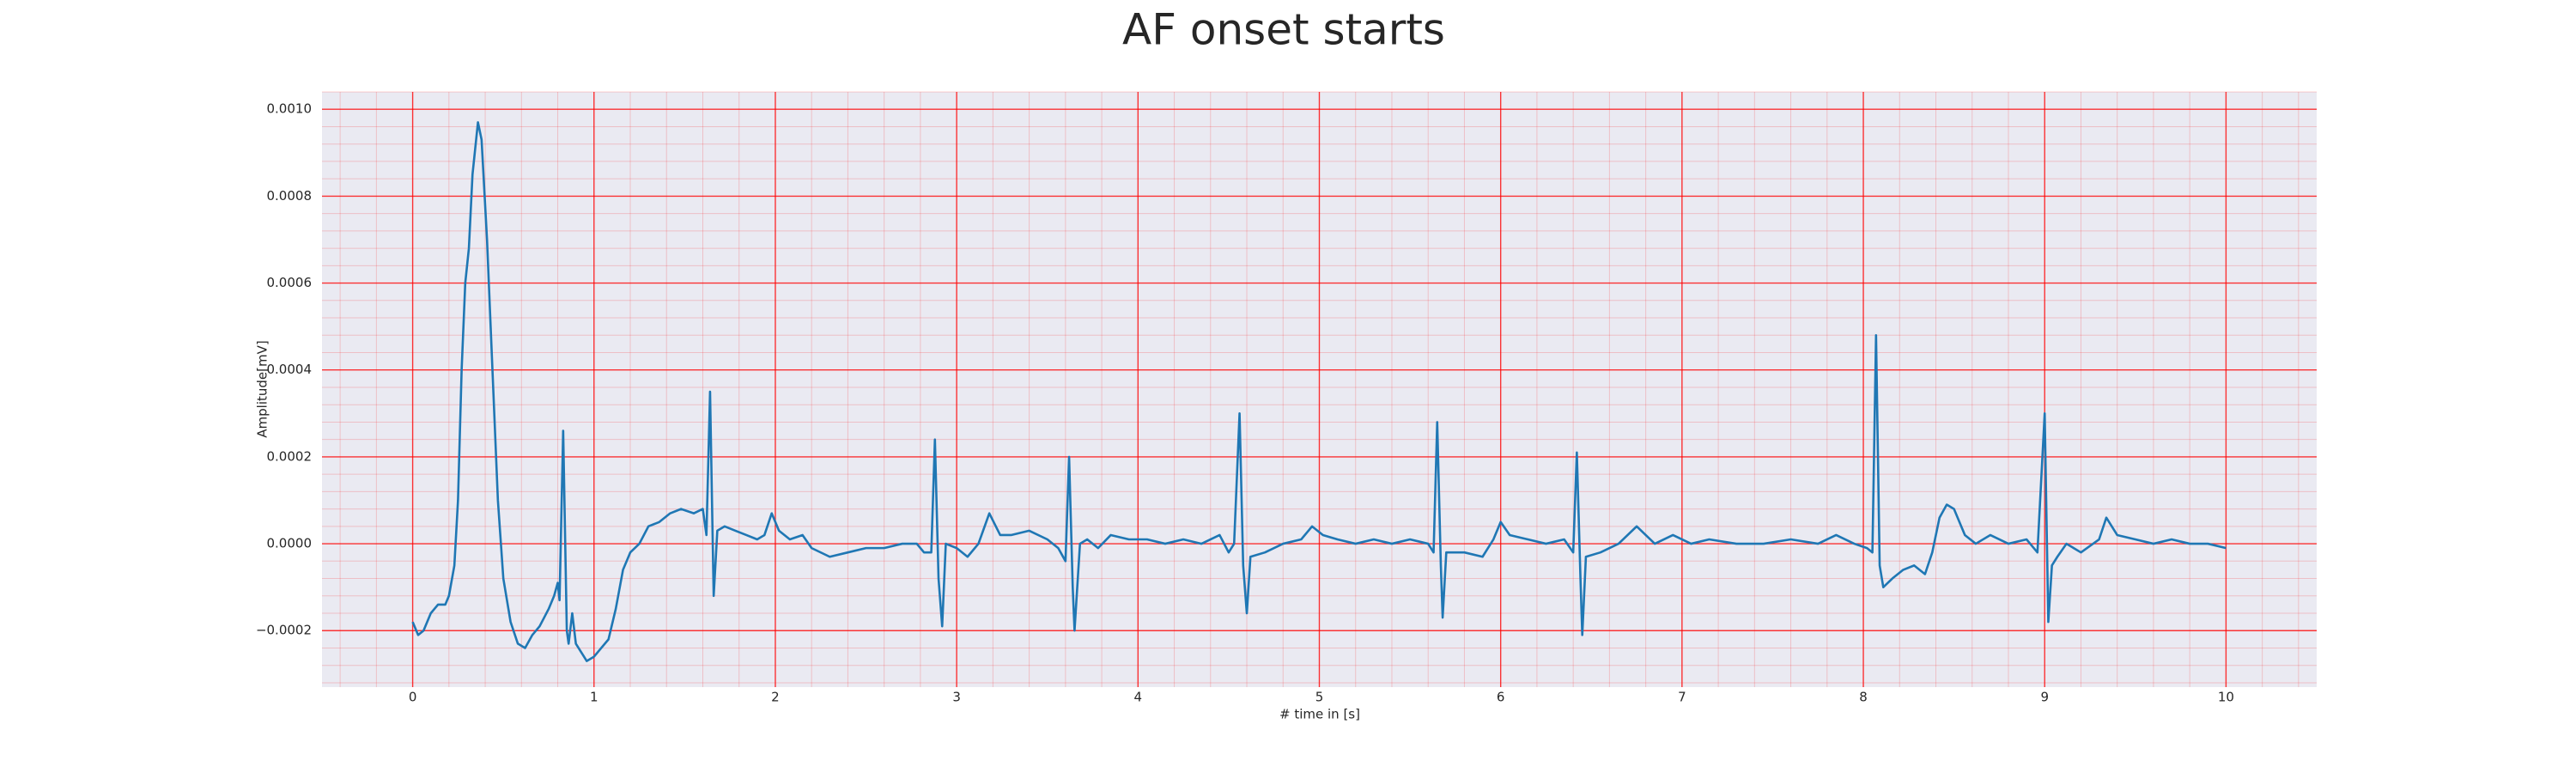 This screenshot has width=2576, height=773. Describe the element at coordinates (284, 630) in the screenshot. I see `y-tick-label: −0.0002` at that location.